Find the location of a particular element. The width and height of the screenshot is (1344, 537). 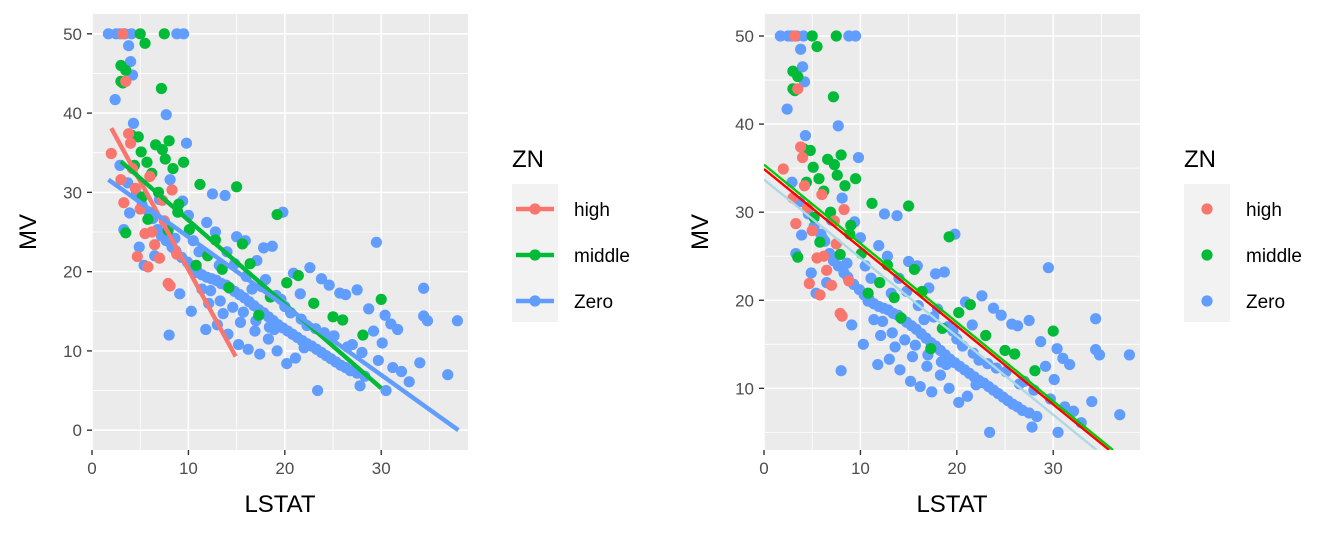

right-y-axis-title: MV is located at coordinates (700, 232).